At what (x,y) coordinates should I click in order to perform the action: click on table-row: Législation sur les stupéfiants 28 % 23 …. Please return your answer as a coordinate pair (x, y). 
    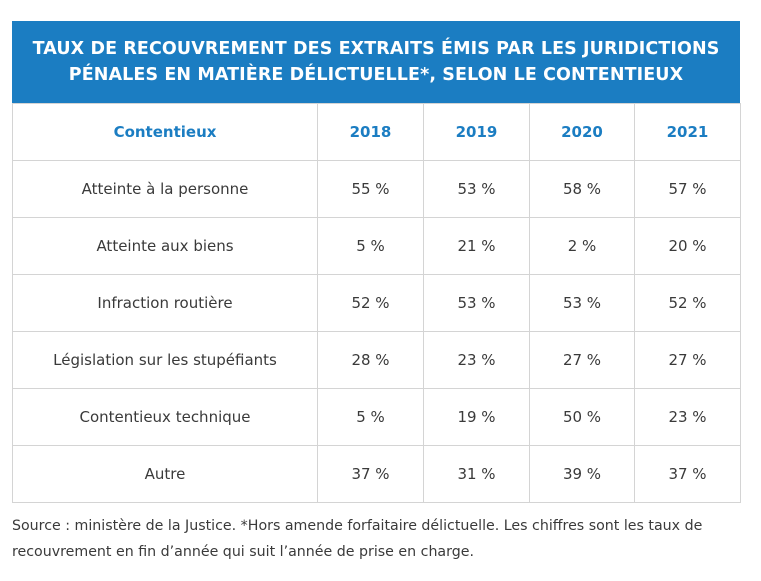
    Looking at the image, I should click on (376, 360).